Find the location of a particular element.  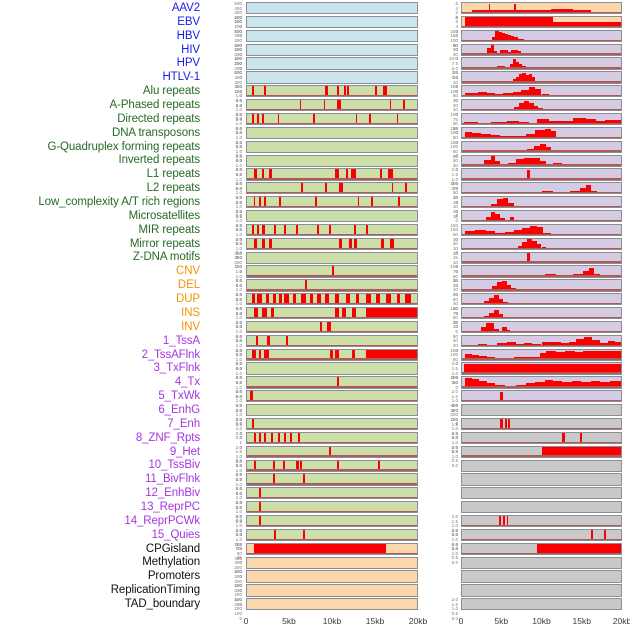

left-track-methylation is located at coordinates (332, 562).